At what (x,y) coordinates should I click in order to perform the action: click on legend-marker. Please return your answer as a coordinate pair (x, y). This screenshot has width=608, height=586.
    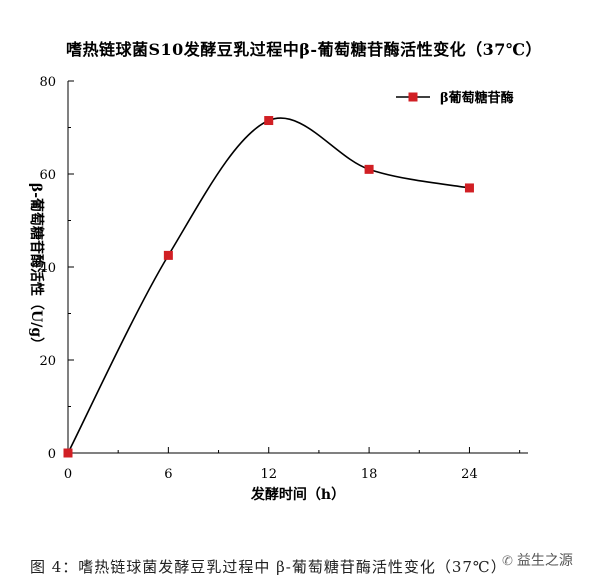
    Looking at the image, I should click on (413, 97).